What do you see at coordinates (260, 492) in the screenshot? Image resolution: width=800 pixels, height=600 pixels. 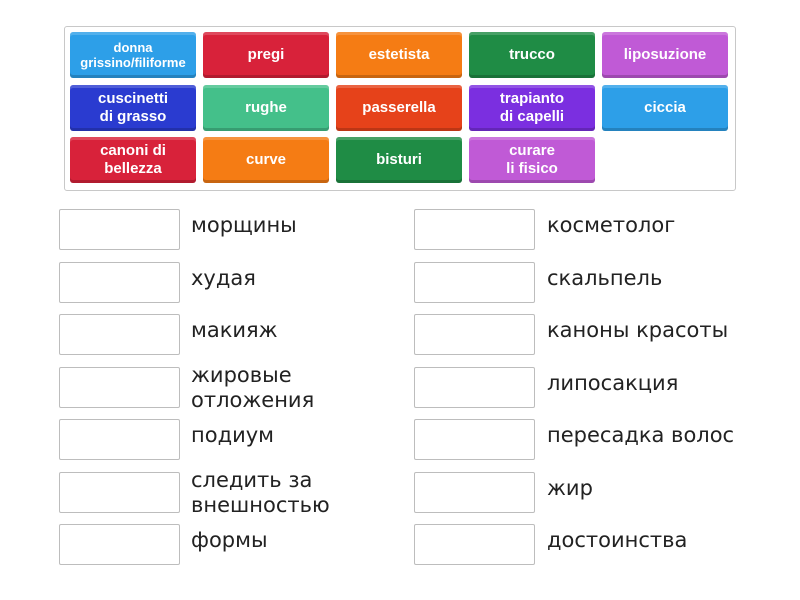 I see `target-label: следить за внешностью` at bounding box center [260, 492].